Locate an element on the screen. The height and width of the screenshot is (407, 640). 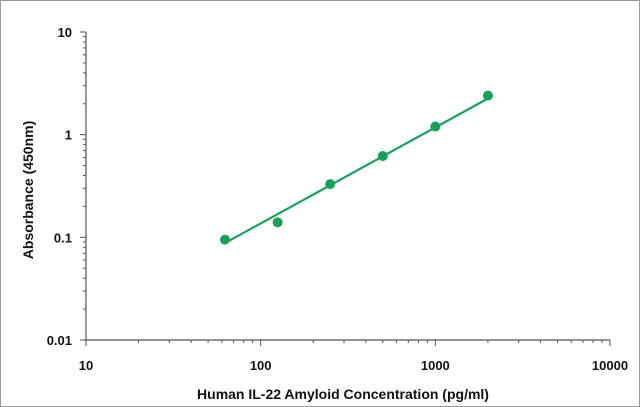
x-tick-label: 100 is located at coordinates (261, 365).